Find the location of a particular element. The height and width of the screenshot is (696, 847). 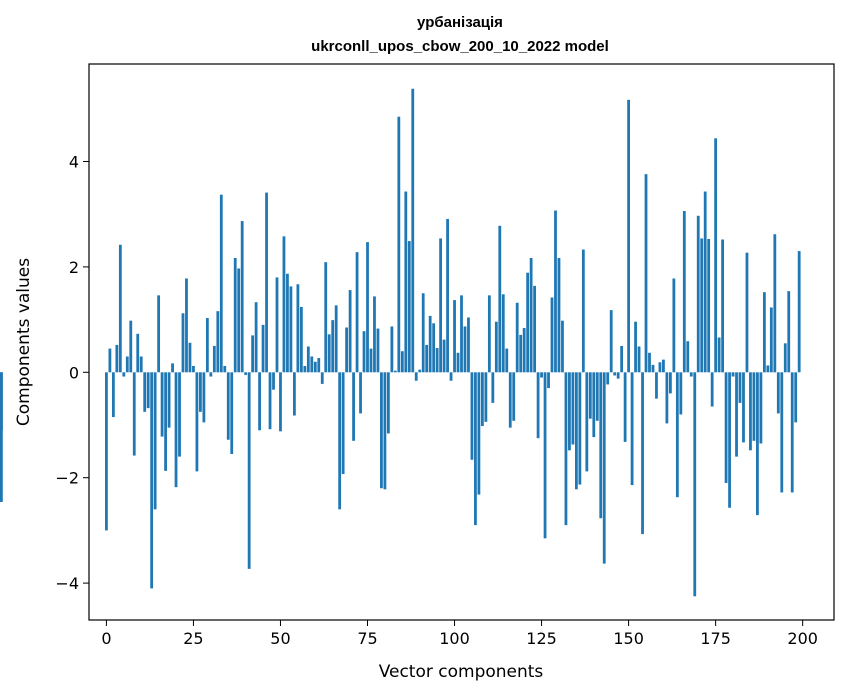

x-tick-label: 175 is located at coordinates (715, 638).